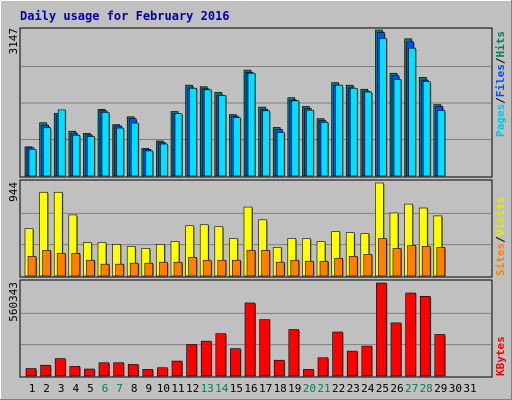 Image resolution: width=512 pixels, height=400 pixels. What do you see at coordinates (500, 120) in the screenshot?
I see `legend-pages: Pages` at bounding box center [500, 120].